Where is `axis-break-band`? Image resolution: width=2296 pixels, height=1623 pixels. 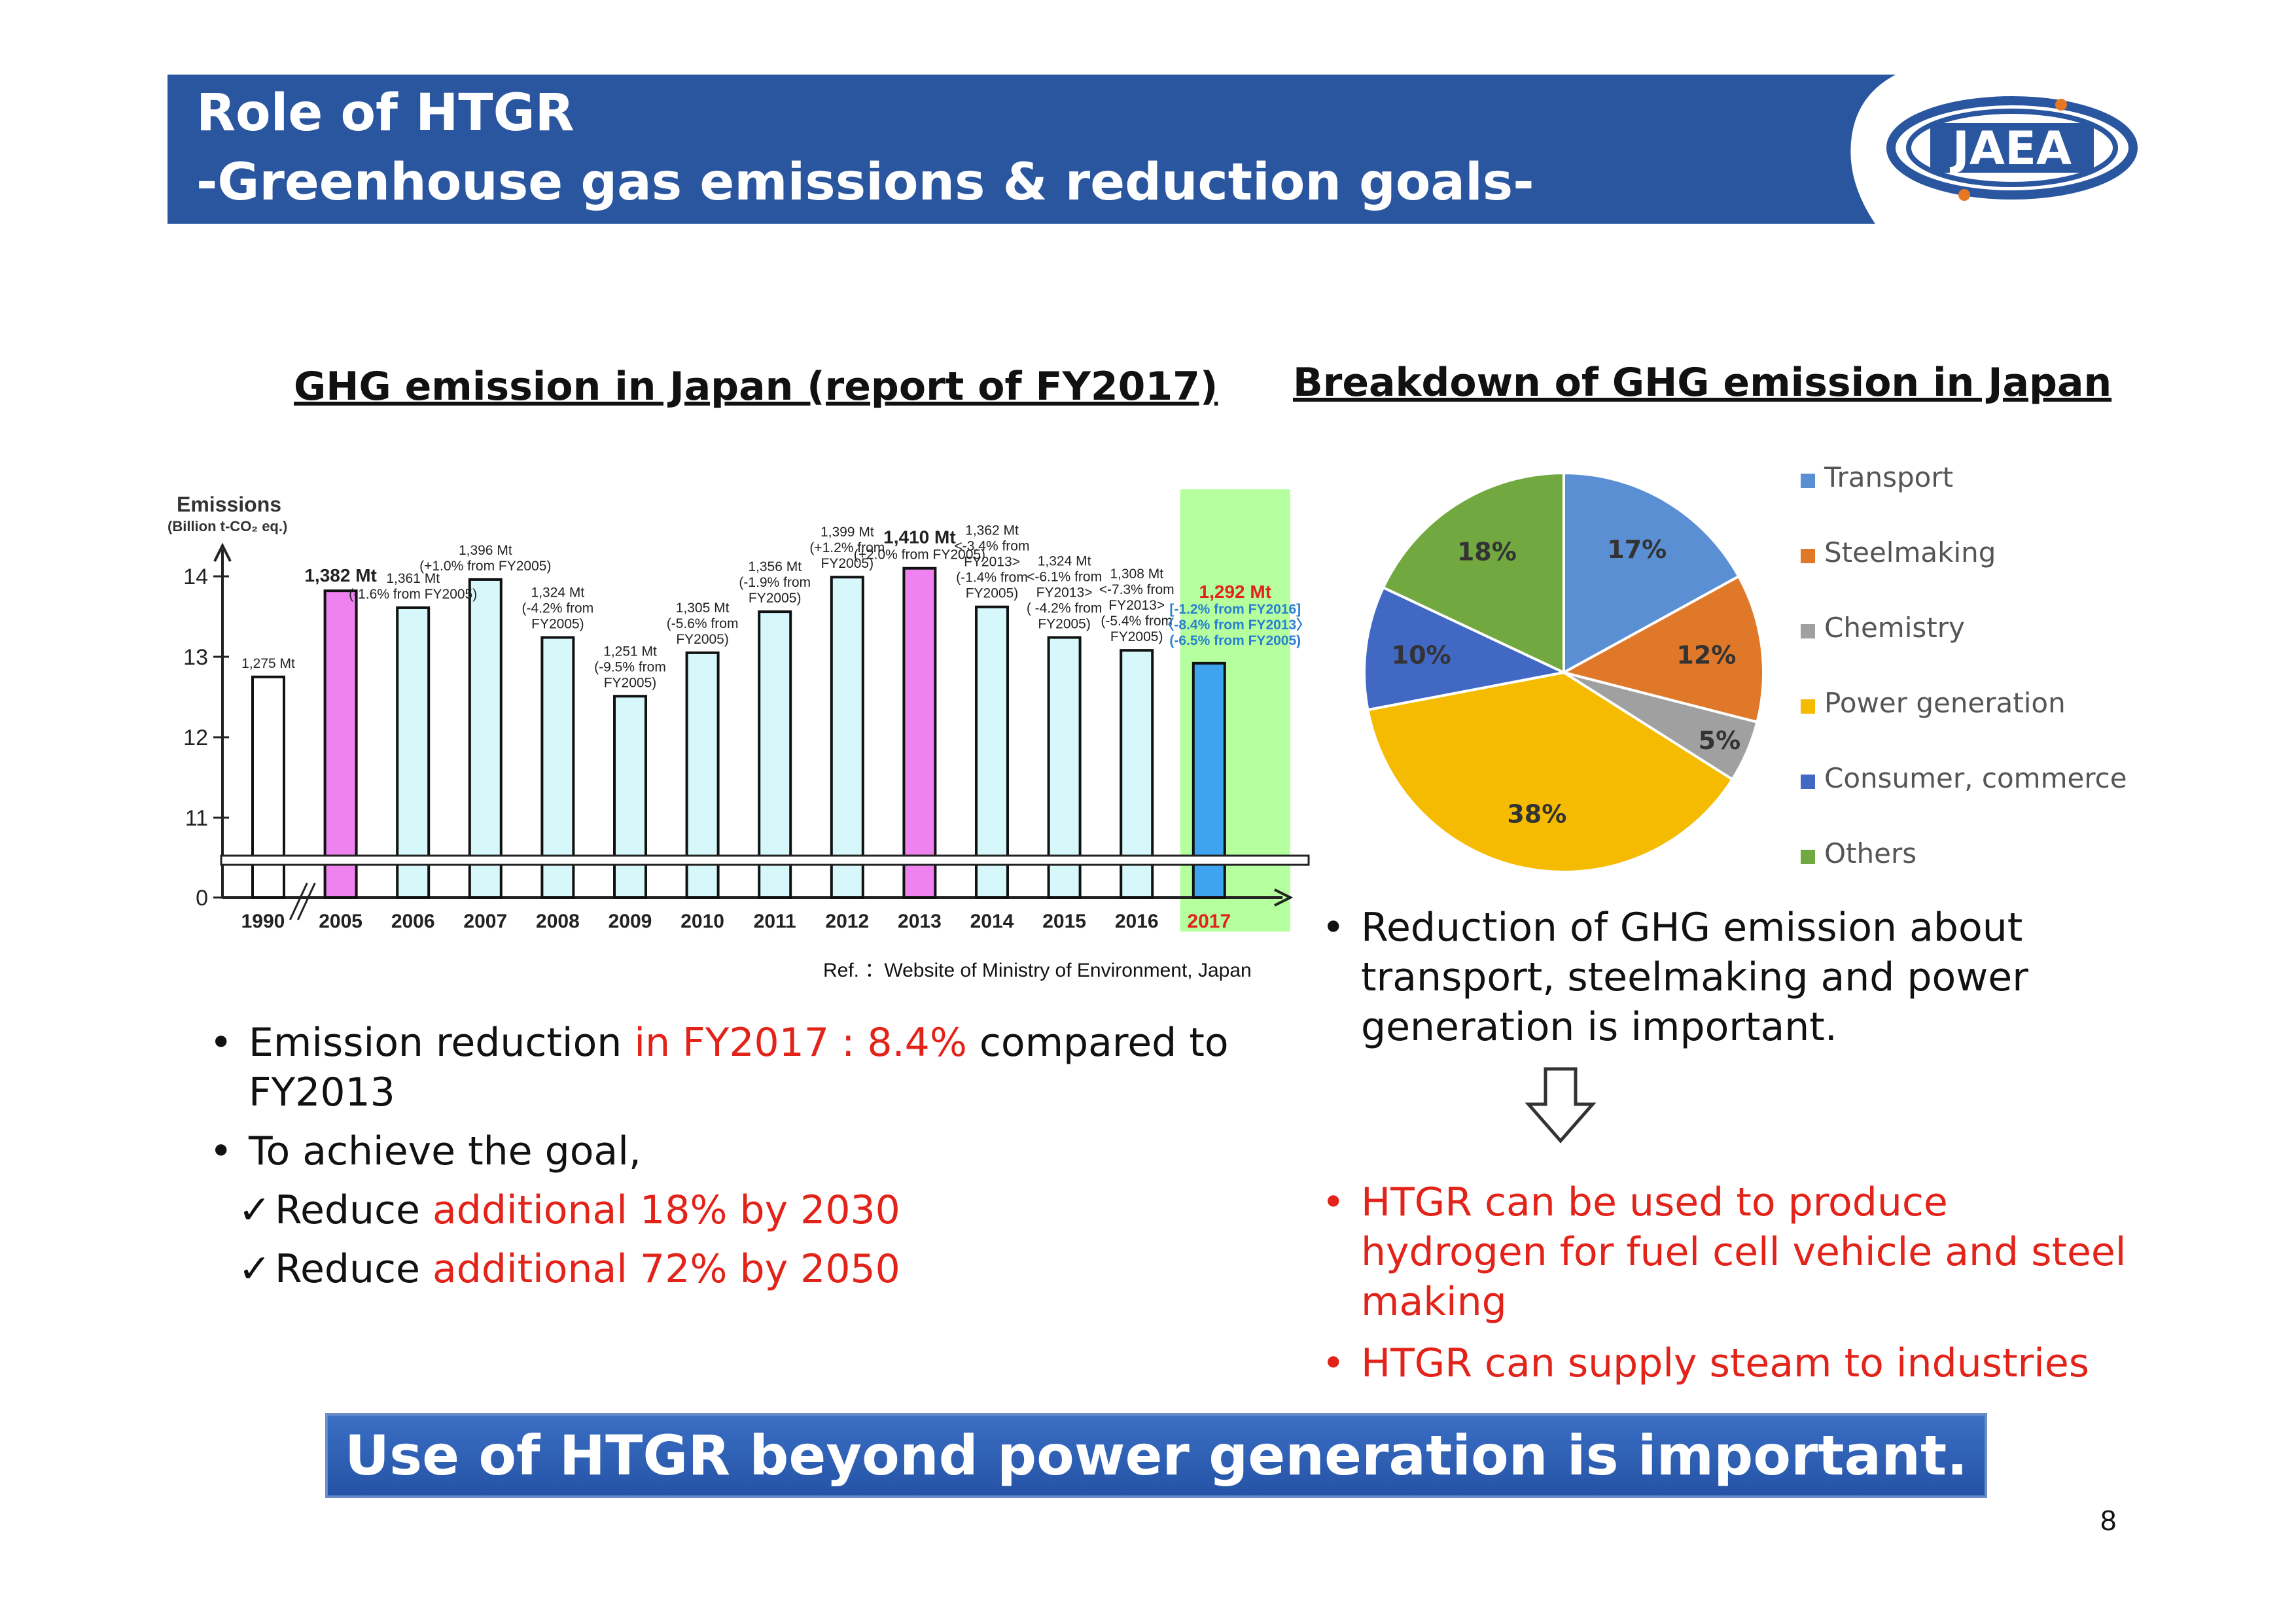 axis-break-band is located at coordinates (765, 860).